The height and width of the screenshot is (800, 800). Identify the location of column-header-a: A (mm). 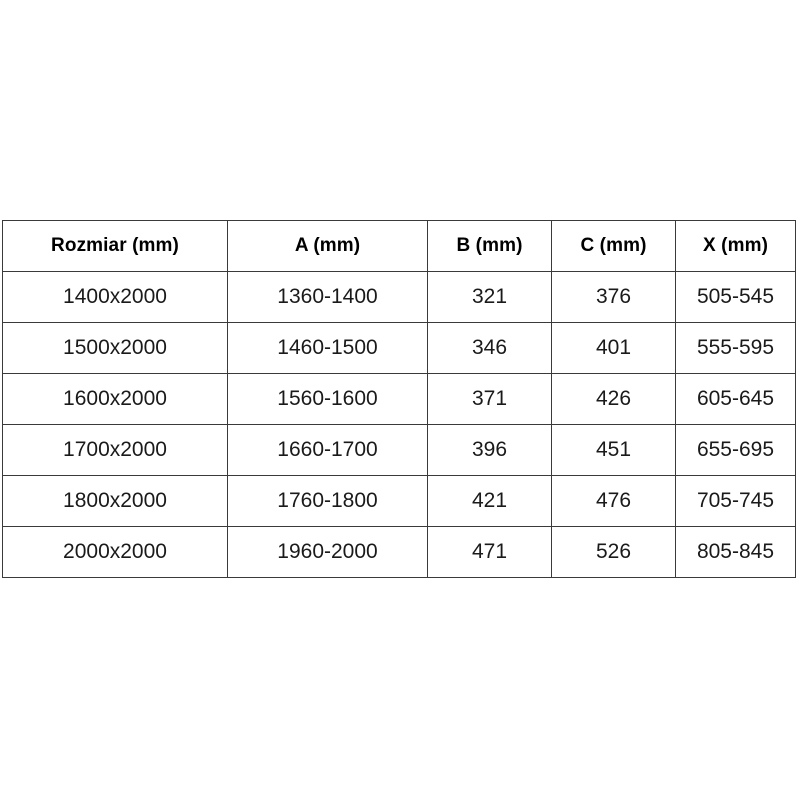
(327, 246).